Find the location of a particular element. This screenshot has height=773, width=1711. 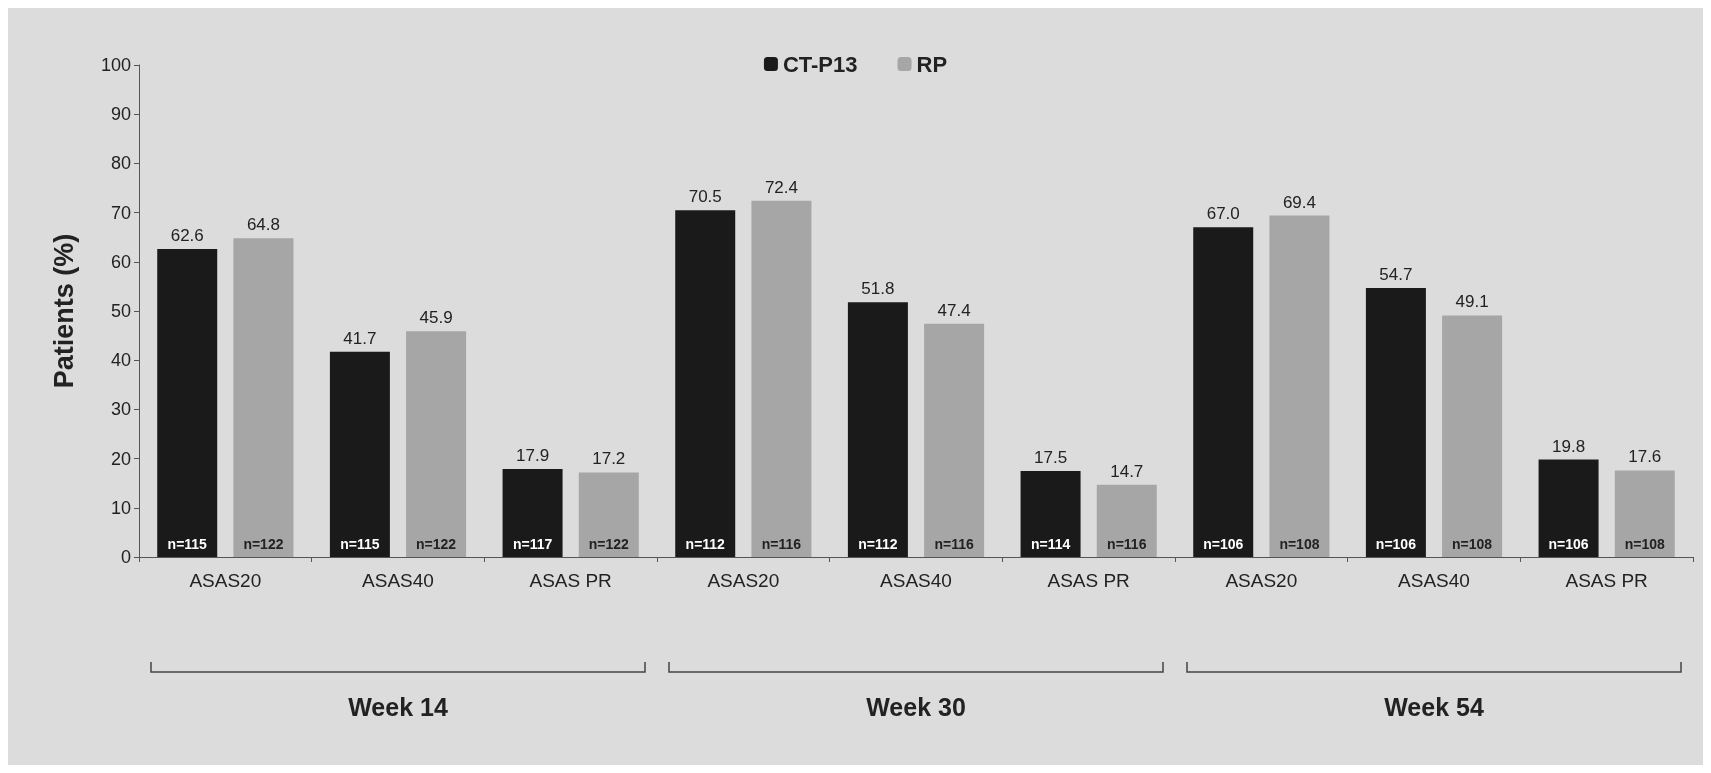

data-label: 72.4 is located at coordinates (781, 187).